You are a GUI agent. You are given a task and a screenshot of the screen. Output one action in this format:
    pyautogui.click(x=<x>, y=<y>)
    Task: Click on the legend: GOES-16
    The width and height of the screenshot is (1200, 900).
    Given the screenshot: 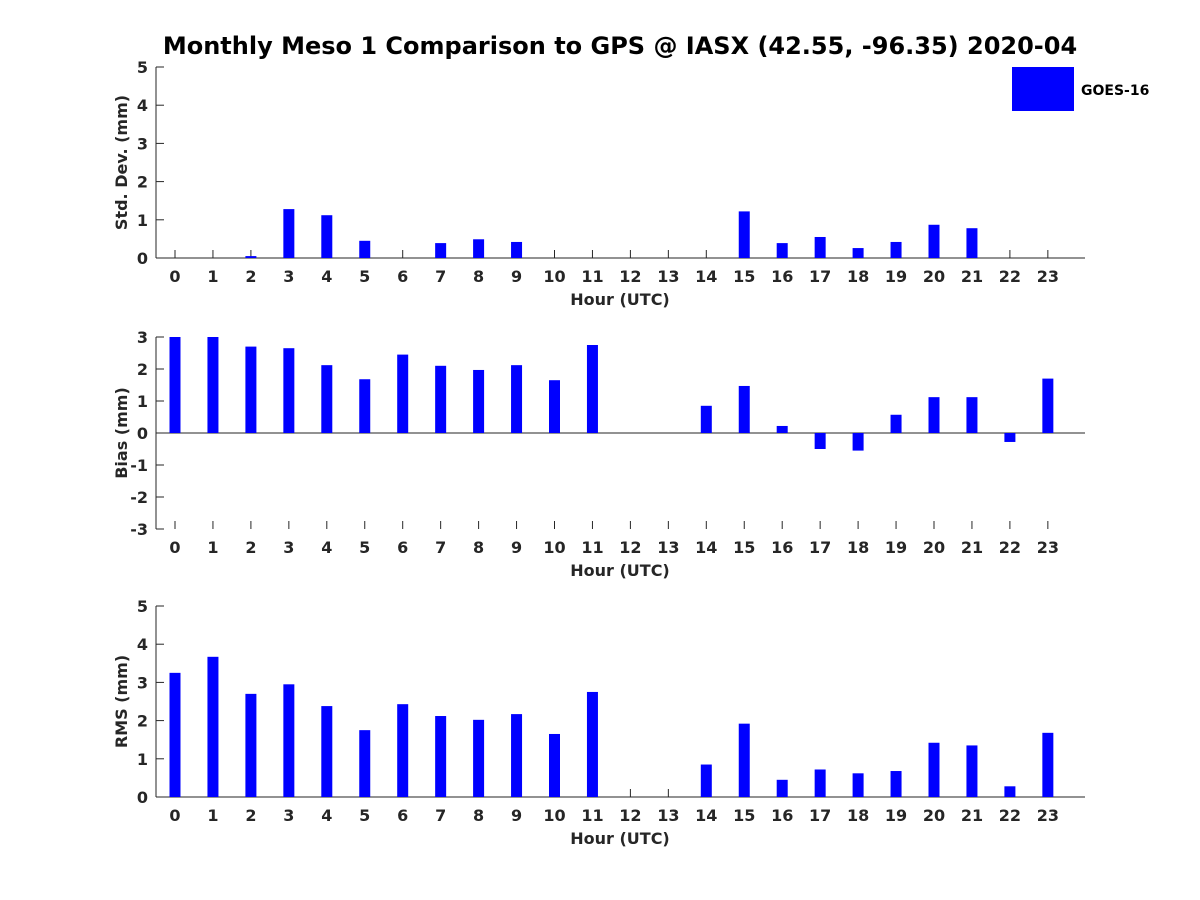 What is the action you would take?
    pyautogui.click(x=1080, y=89)
    